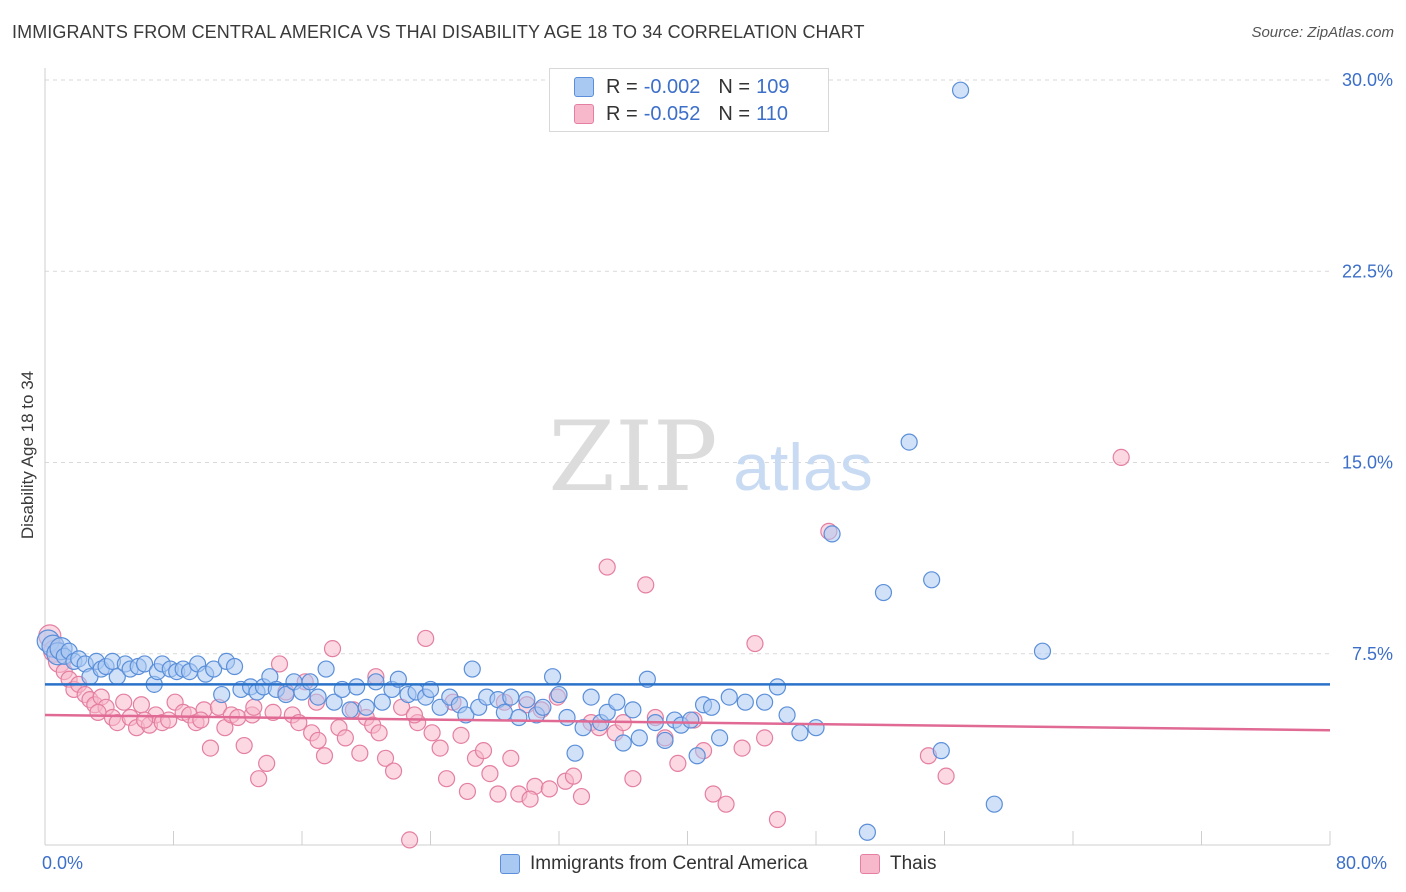  What do you see at coordinates (1362, 863) in the screenshot?
I see `x-tick-max: 80.0%` at bounding box center [1362, 863].